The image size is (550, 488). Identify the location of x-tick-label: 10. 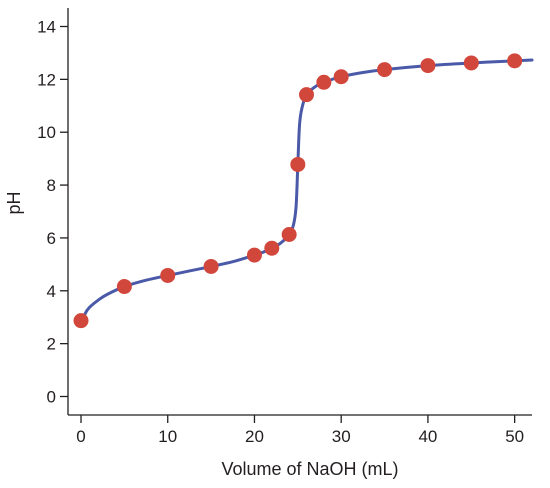
(167, 436).